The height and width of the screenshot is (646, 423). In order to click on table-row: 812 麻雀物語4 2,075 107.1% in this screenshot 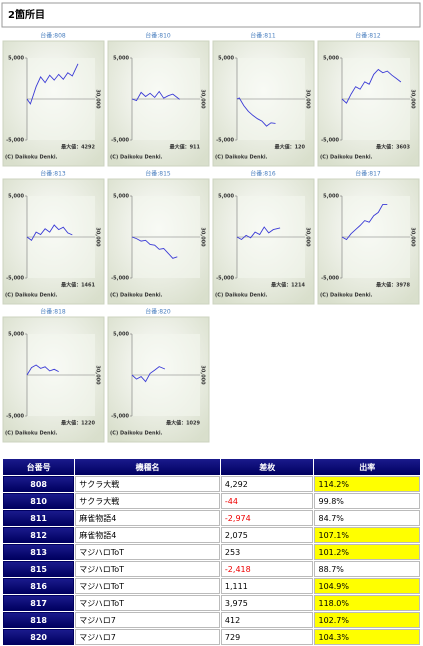, I will do `click(211, 535)`.